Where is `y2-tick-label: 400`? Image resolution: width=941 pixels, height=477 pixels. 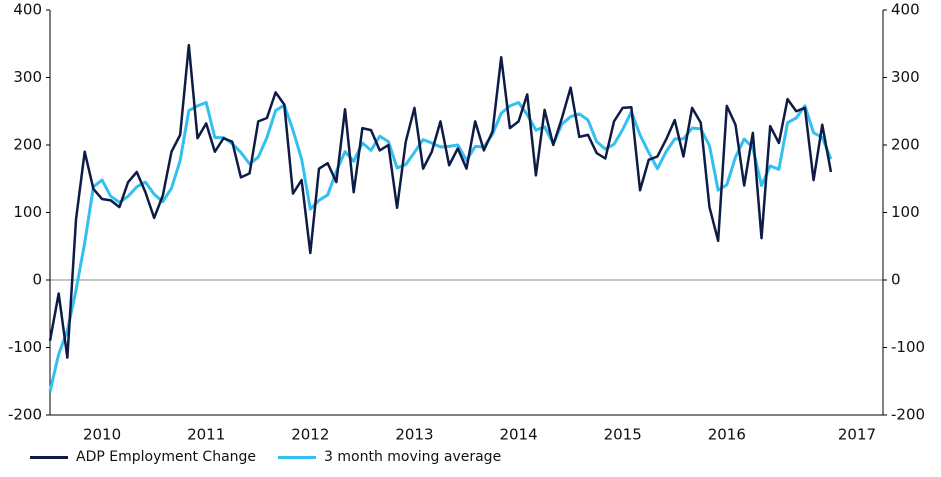 y2-tick-label: 400 is located at coordinates (905, 10).